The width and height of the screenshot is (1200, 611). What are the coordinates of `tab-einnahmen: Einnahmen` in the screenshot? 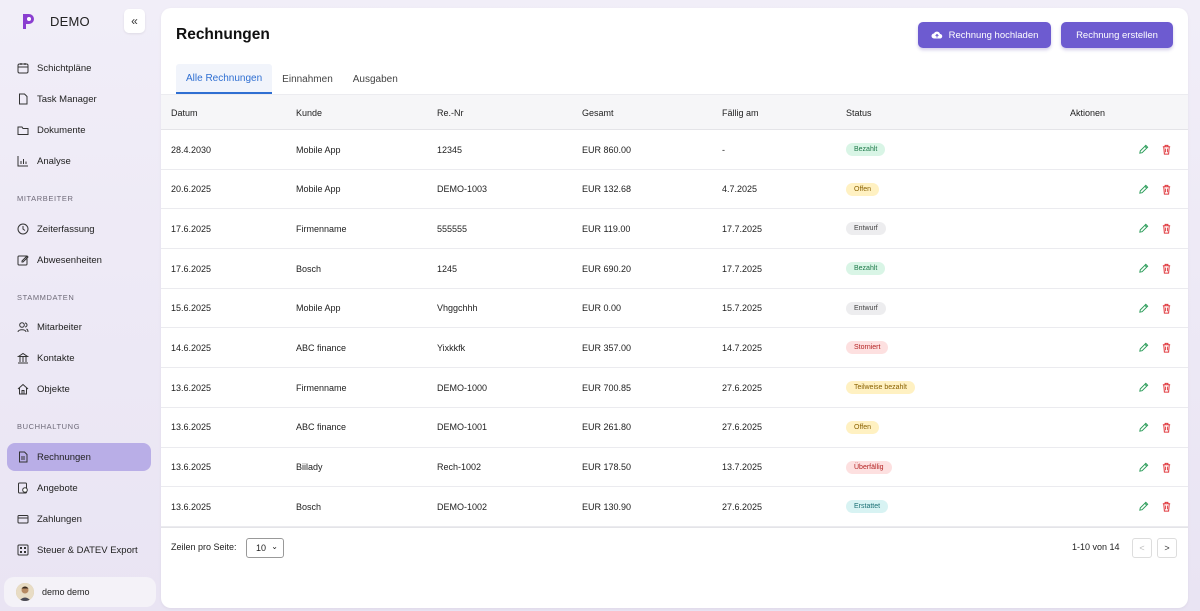 It's located at (307, 79).